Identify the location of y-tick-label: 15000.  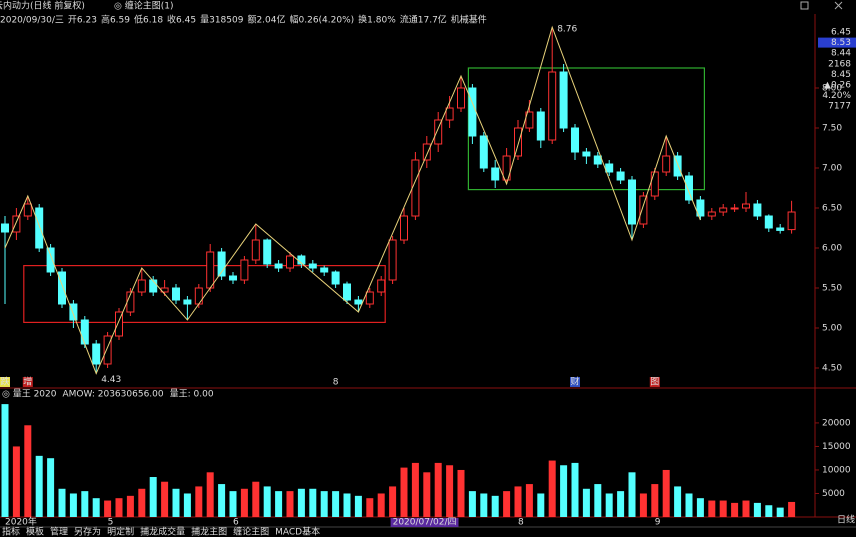
(836, 447).